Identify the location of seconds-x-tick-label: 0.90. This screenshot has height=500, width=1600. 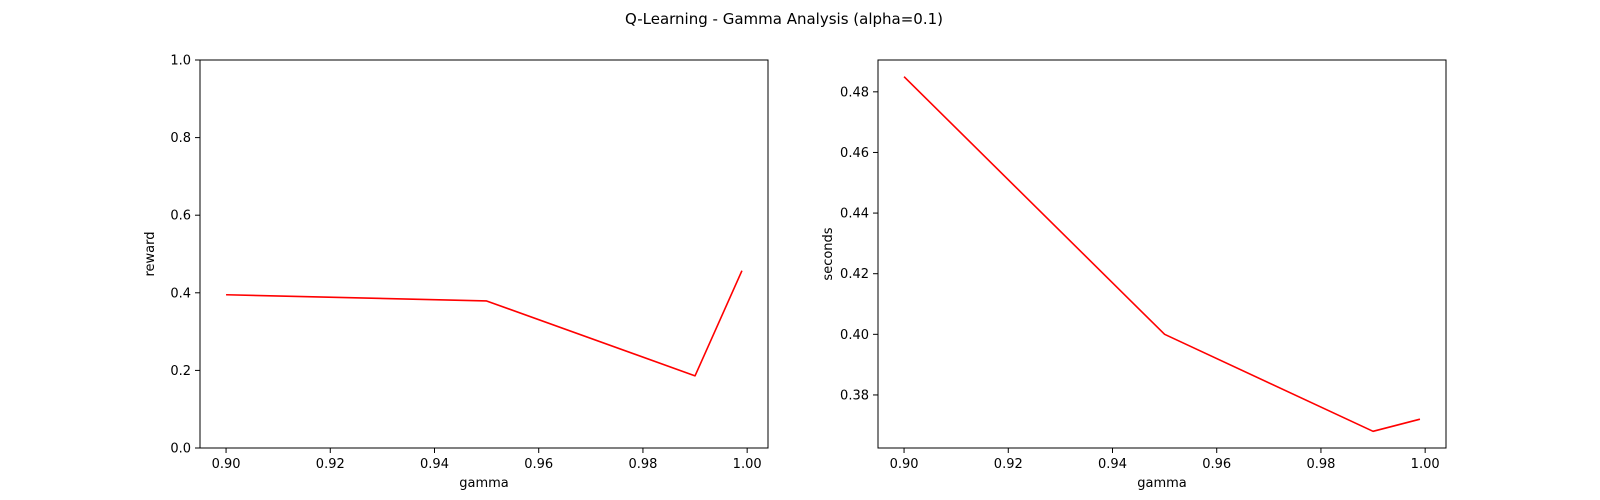
(904, 464).